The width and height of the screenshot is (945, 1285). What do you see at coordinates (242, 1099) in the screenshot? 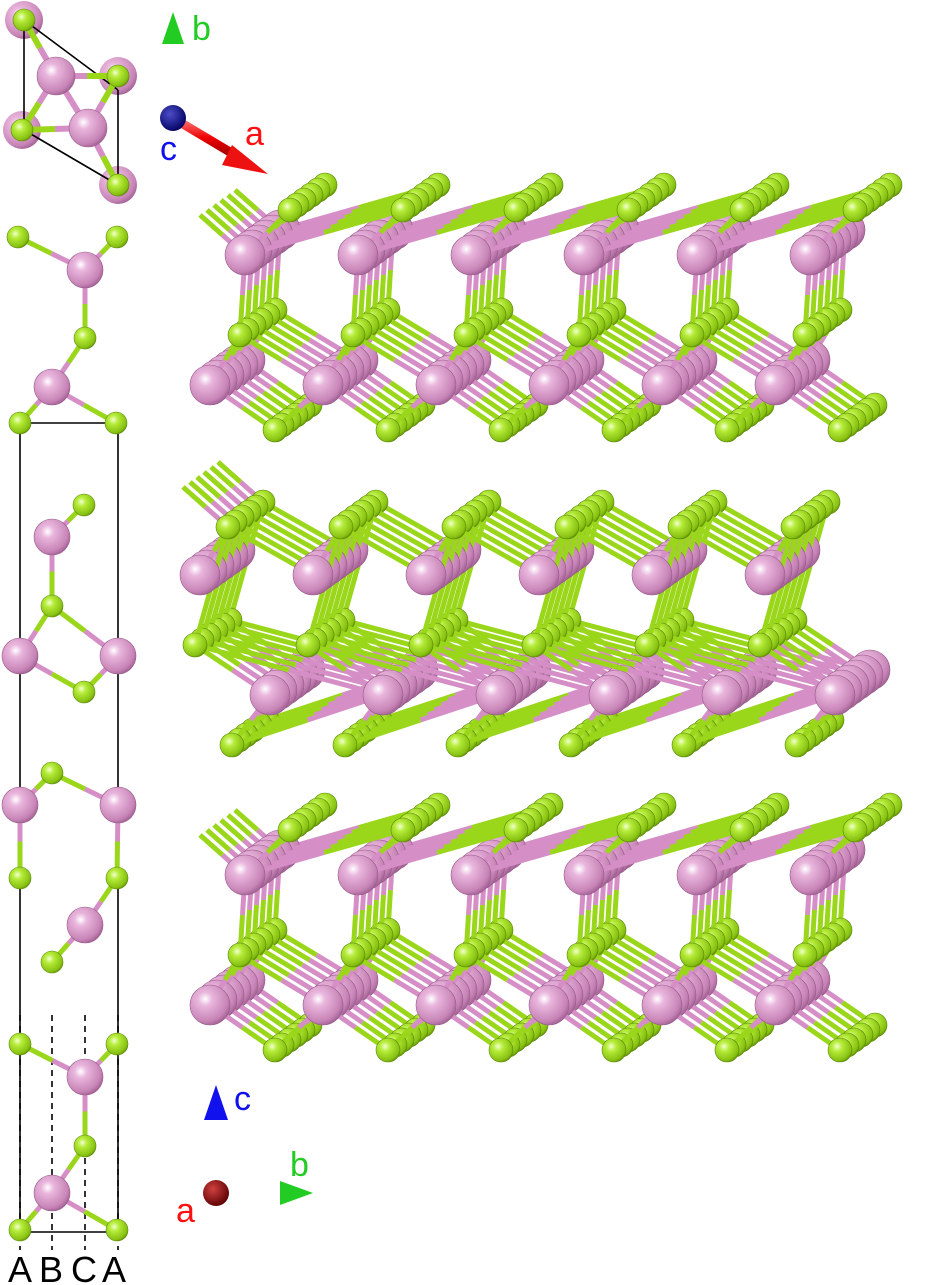
I see `bottom-axis-c-label: c` at bounding box center [242, 1099].